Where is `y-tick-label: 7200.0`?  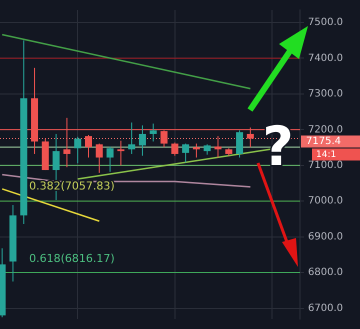
y-tick-label: 7200.0 is located at coordinates (325, 130).